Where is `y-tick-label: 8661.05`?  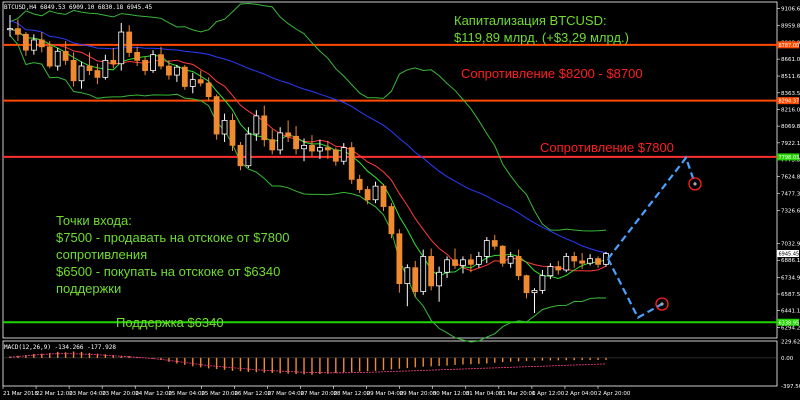 y-tick-label: 8661.05 is located at coordinates (790, 60).